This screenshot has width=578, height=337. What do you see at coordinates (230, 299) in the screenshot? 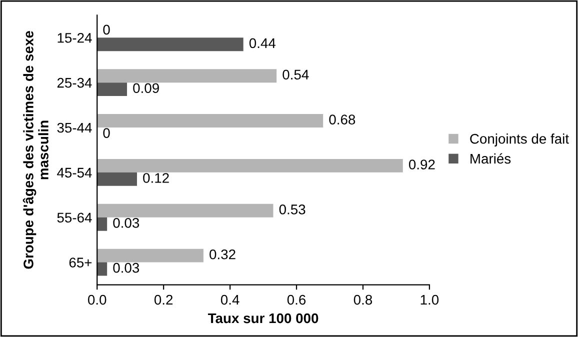
I see `x-tick-label: 0.4` at bounding box center [230, 299].